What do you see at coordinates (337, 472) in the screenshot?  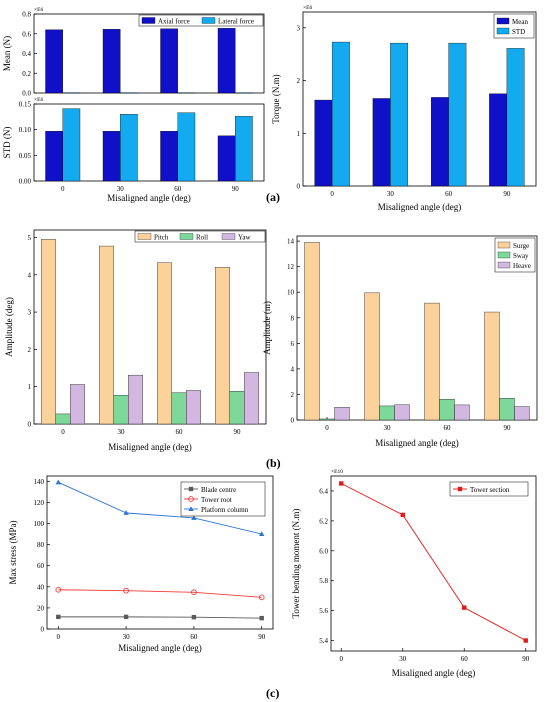 I see `scale-label: ×E10` at bounding box center [337, 472].